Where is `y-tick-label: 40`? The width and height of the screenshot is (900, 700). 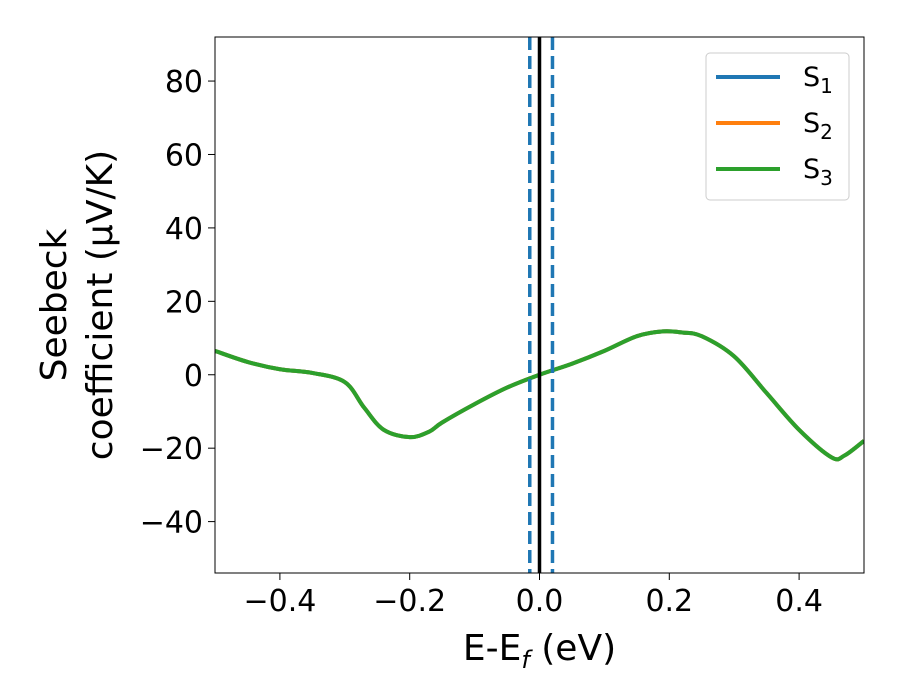 y-tick-label: 40 is located at coordinates (184, 229).